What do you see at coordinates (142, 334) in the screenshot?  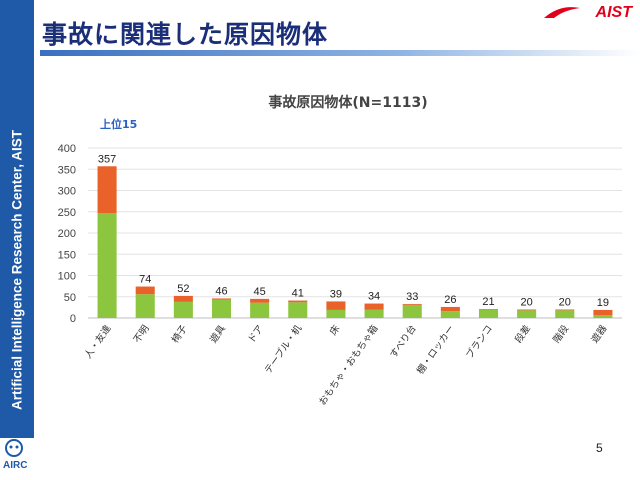 I see `x-tick-label: 不明` at bounding box center [142, 334].